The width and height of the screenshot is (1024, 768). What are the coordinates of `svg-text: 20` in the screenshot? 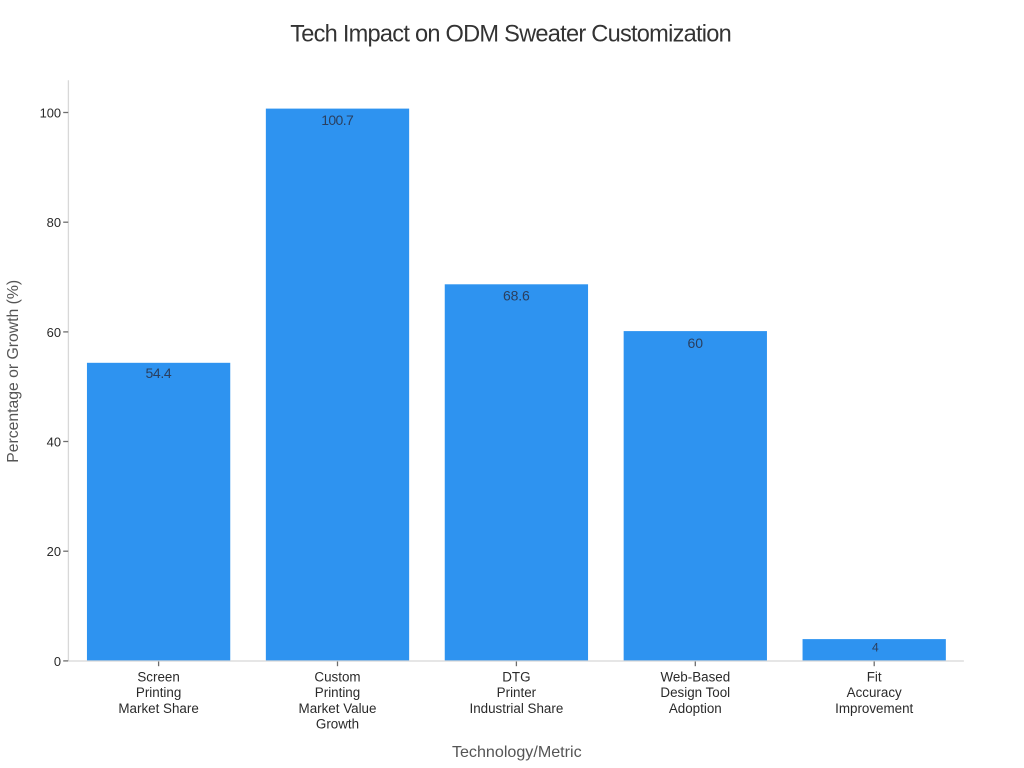 It's located at (54, 551).